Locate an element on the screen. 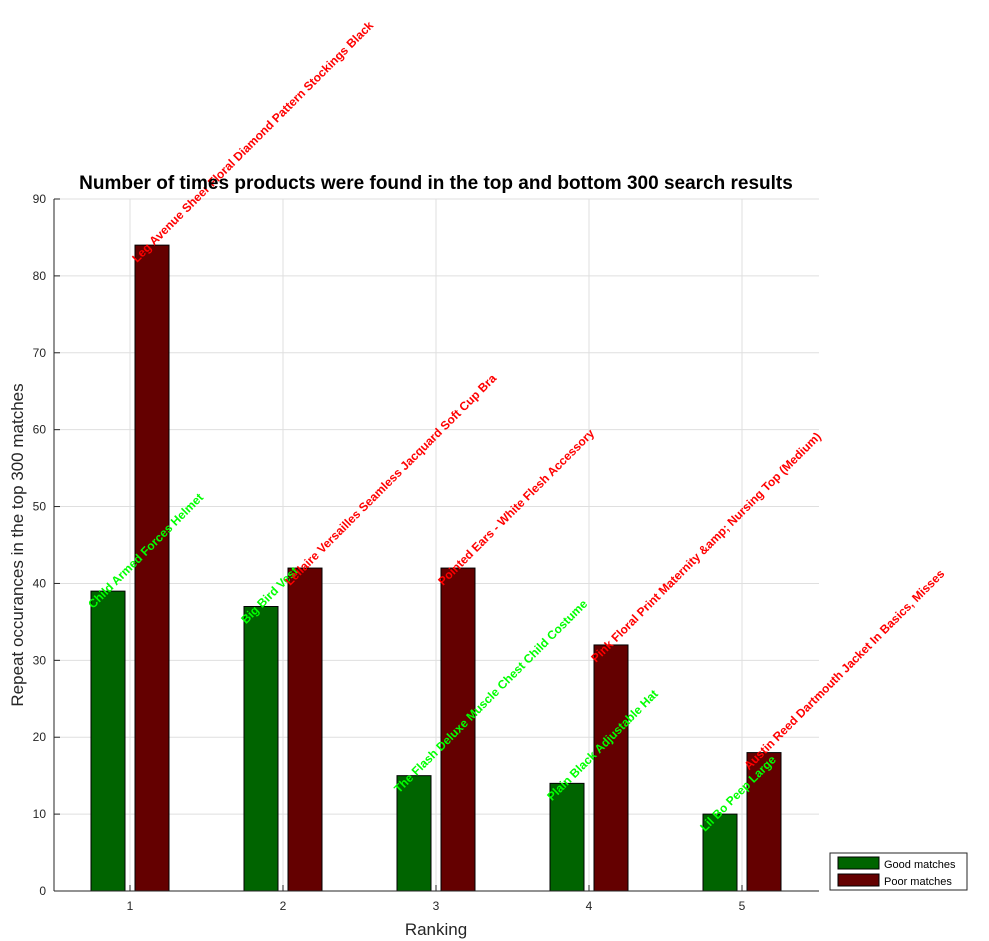  x-tick-label: 4 is located at coordinates (589, 906).